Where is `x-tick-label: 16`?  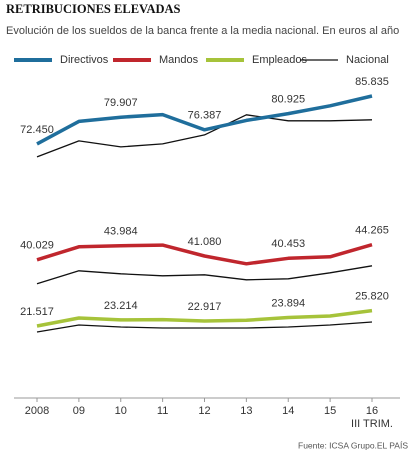
x-tick-label: 16 is located at coordinates (372, 411).